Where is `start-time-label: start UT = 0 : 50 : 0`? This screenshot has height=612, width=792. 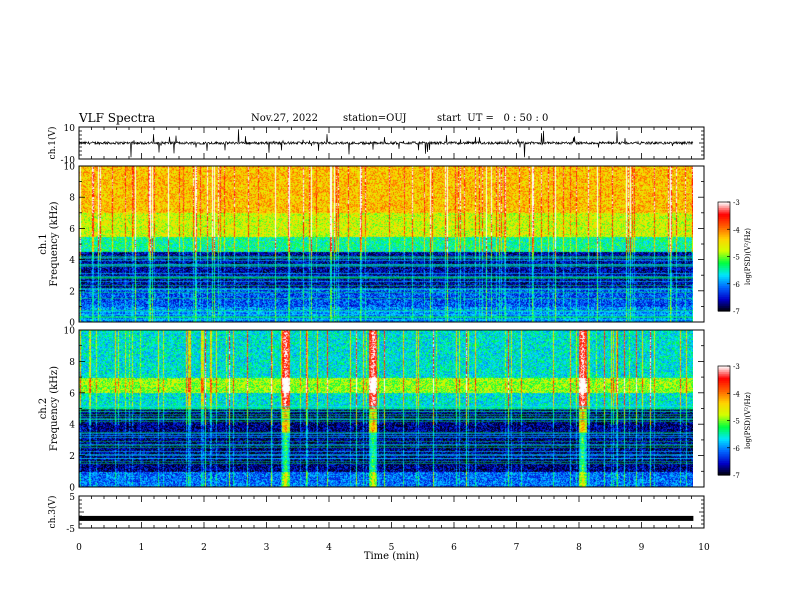
start-time-label: start UT = 0 : 50 : 0 is located at coordinates (493, 118).